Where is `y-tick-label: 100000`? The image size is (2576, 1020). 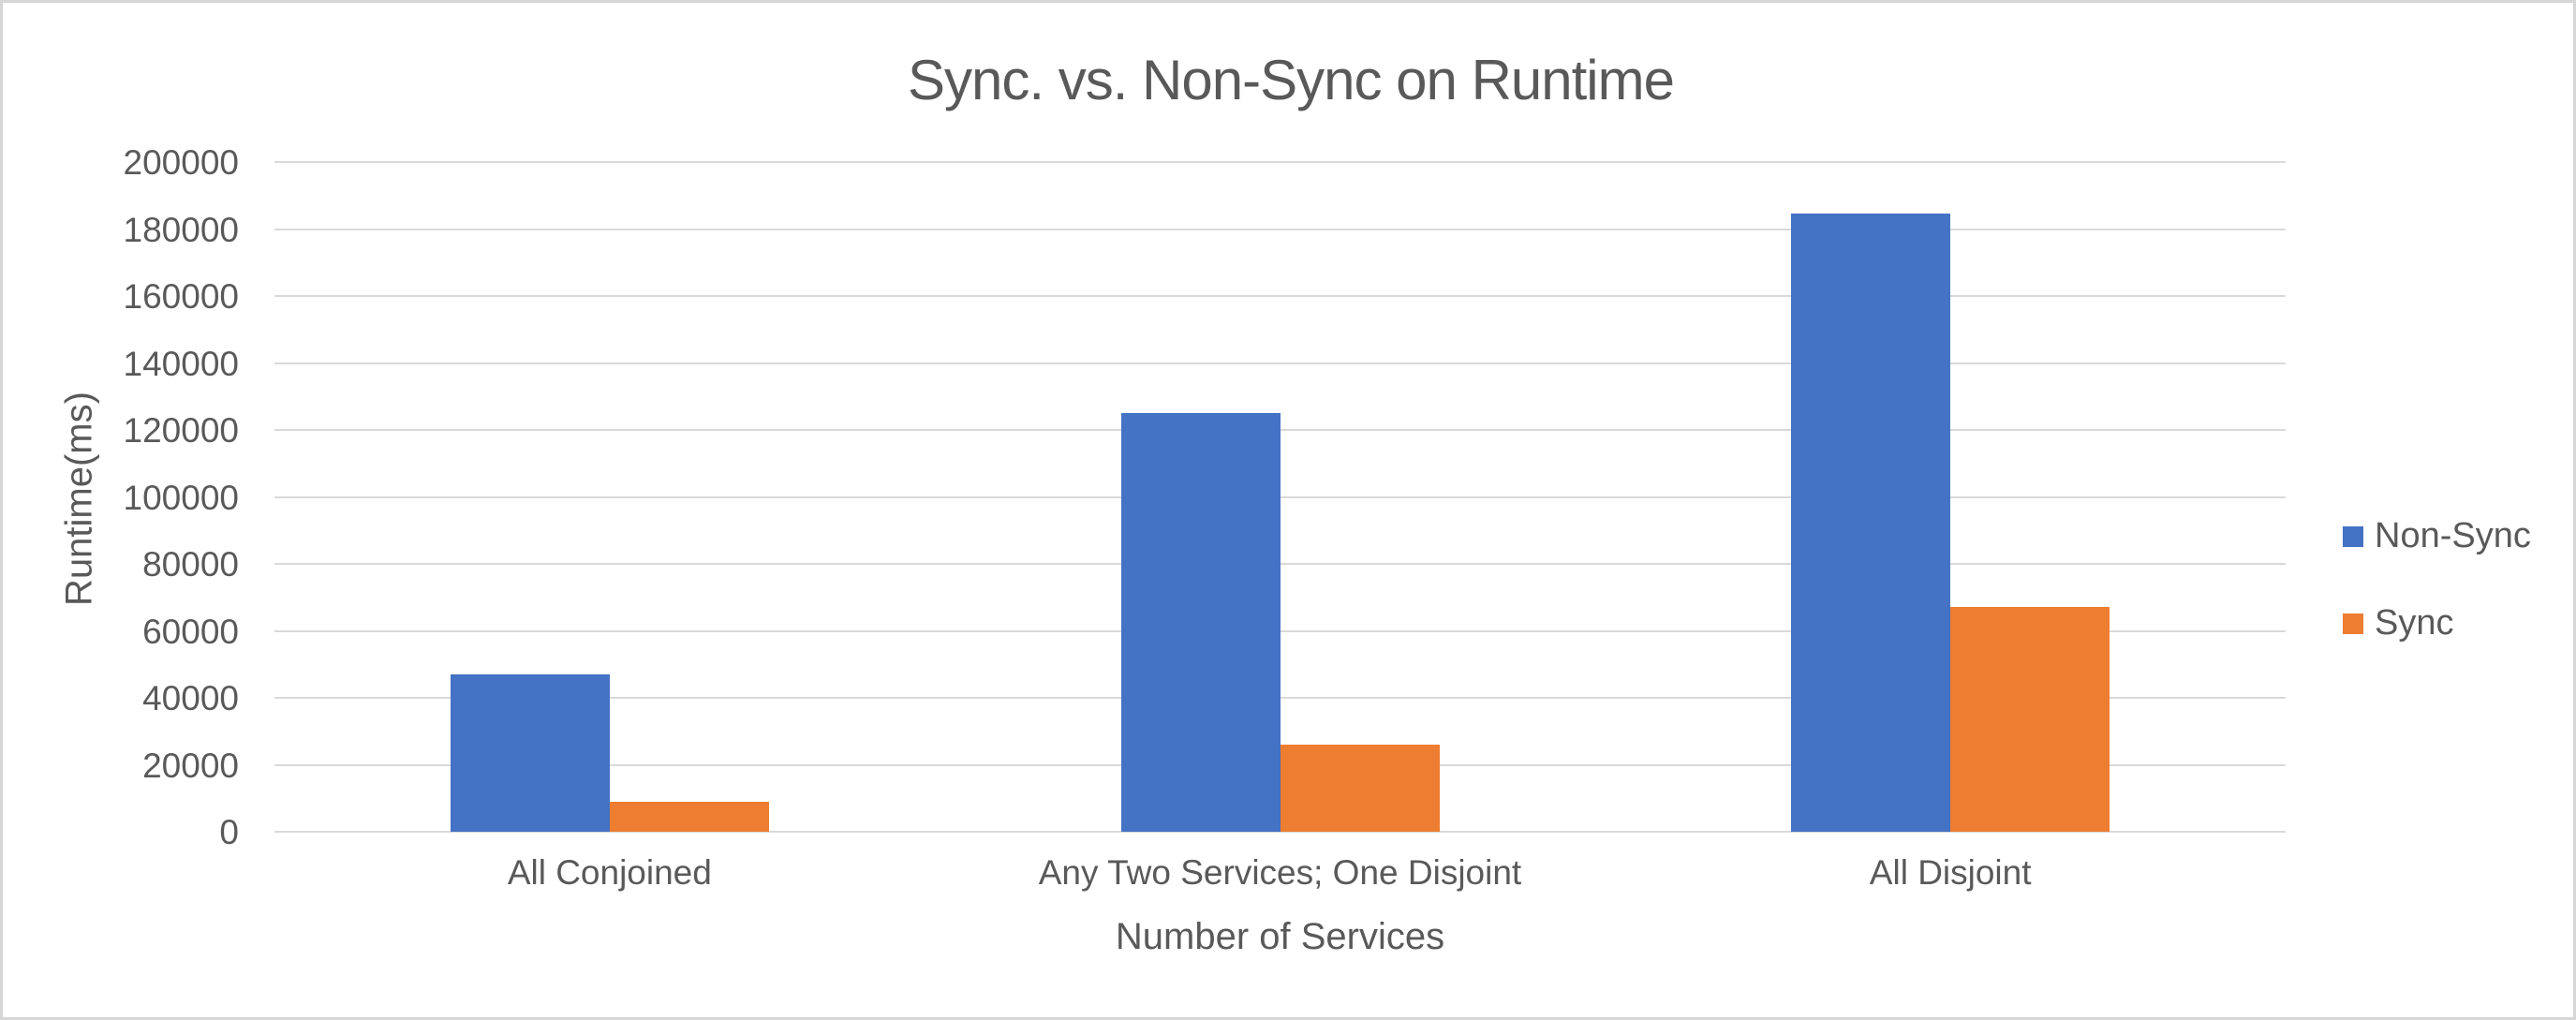
y-tick-label: 100000 is located at coordinates (181, 497).